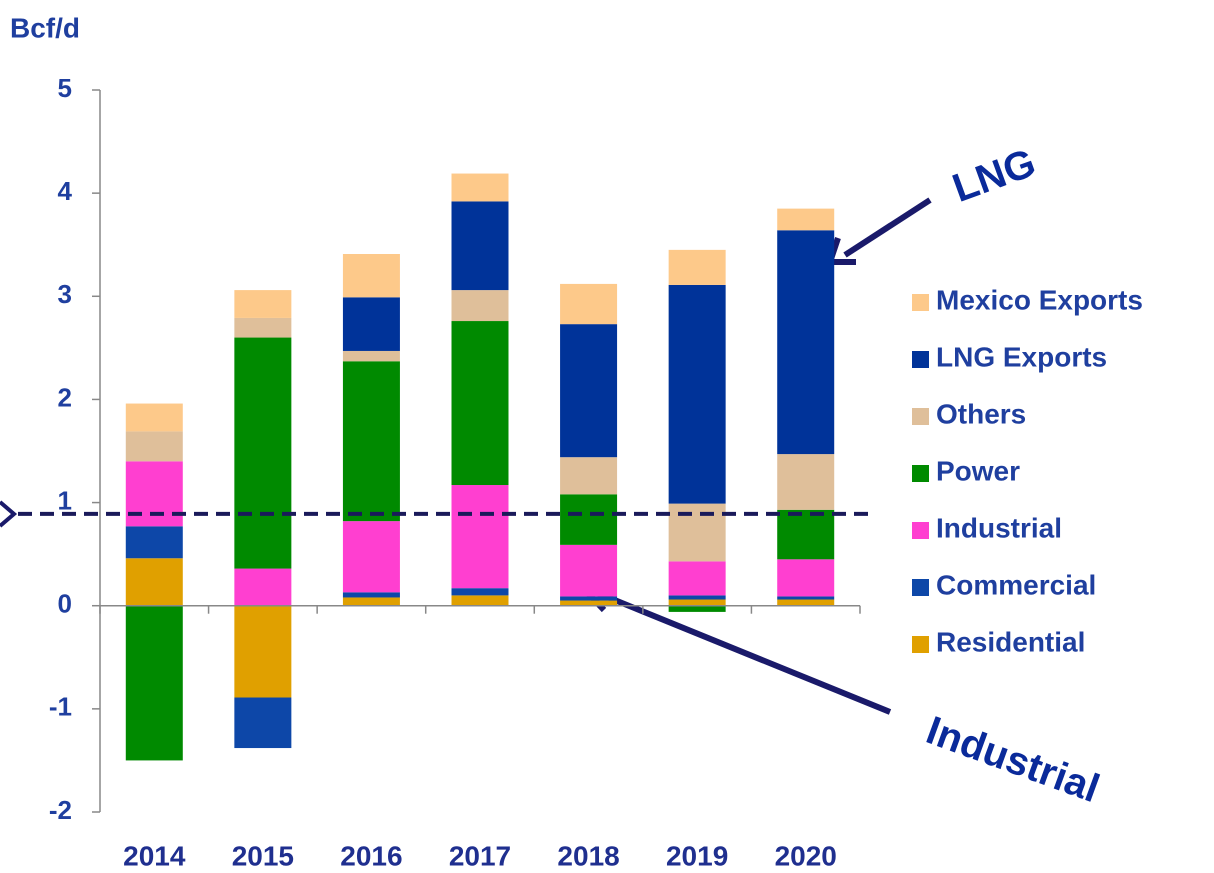 The width and height of the screenshot is (1214, 873). I want to click on y-tick-label: 1, so click(65, 500).